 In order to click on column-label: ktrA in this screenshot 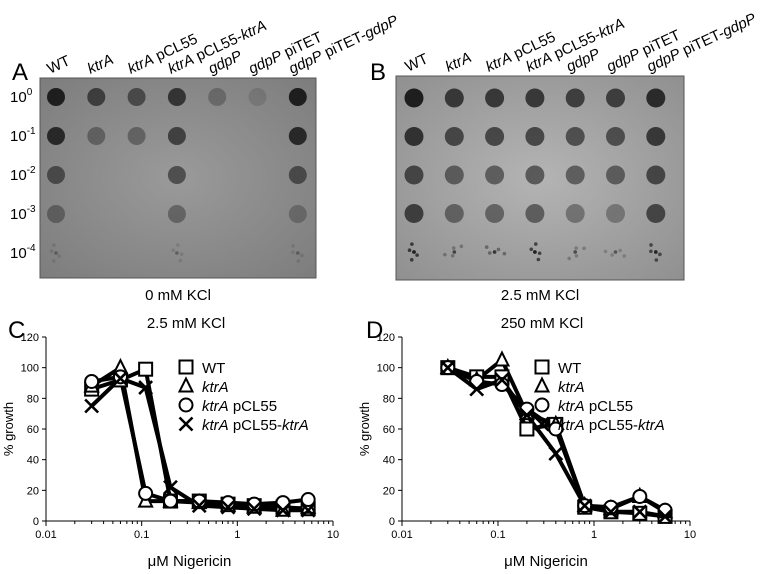, I will do `click(458, 62)`.